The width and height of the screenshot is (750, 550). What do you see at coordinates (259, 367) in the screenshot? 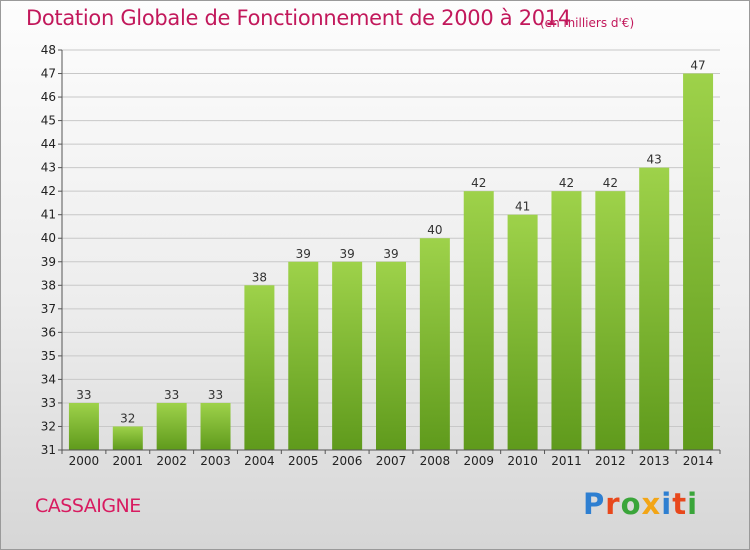
I see `bar-2004` at bounding box center [259, 367].